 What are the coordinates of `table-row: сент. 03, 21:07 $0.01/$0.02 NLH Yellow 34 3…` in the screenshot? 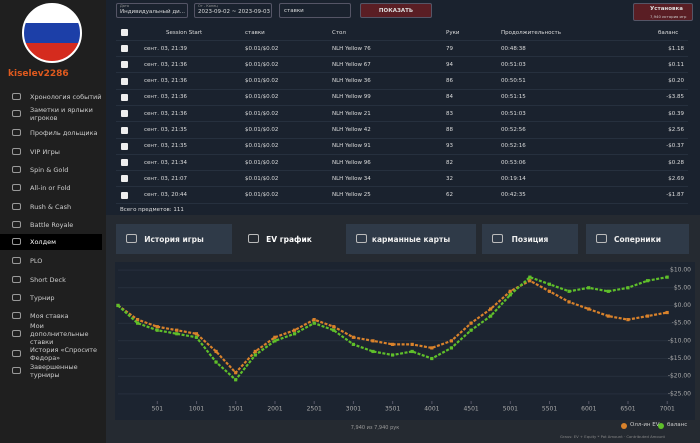 It's located at (402, 179).